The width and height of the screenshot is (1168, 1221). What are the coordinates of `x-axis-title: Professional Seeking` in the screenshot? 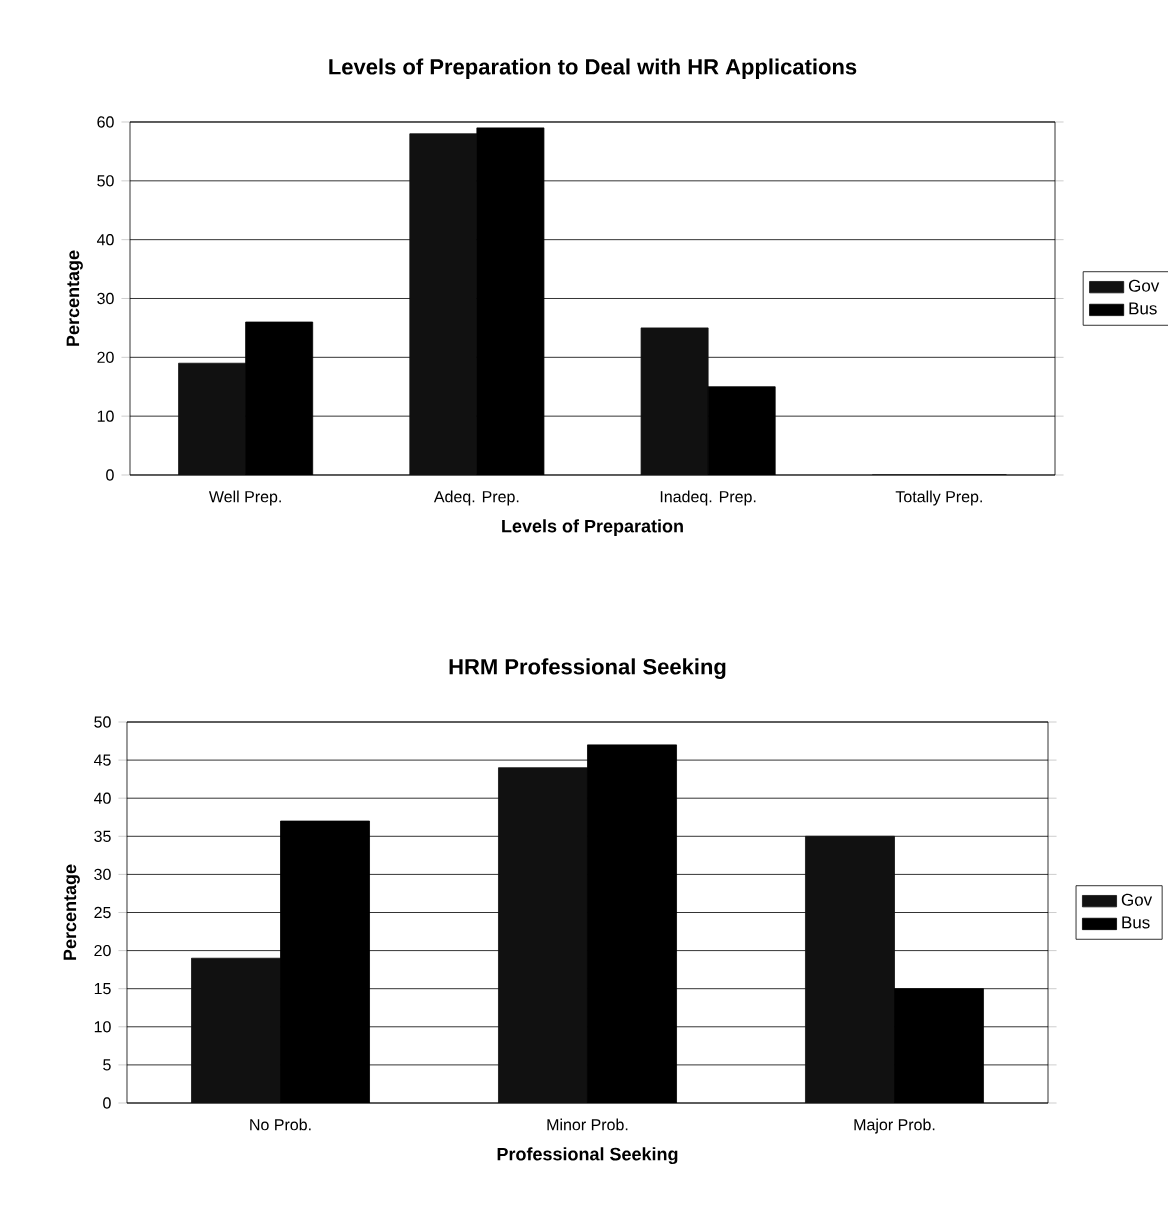 It's located at (587, 1156).